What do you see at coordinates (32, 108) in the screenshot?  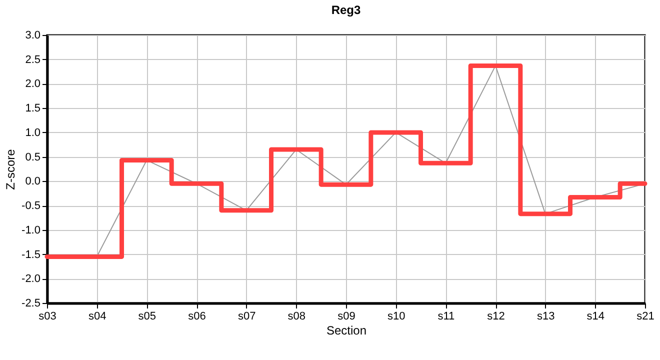 I see `y-tick-label: 1.5` at bounding box center [32, 108].